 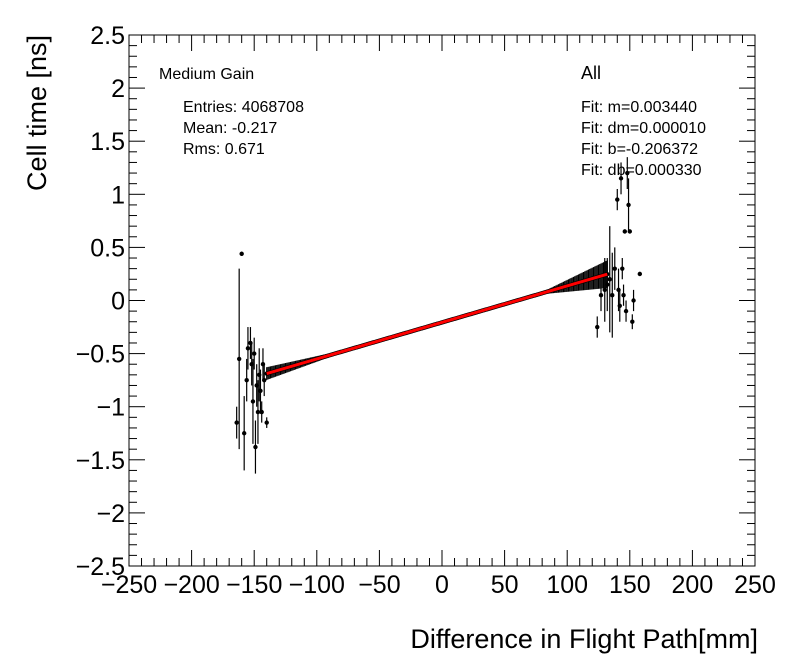 I want to click on x-tick-label: 200, so click(x=693, y=585).